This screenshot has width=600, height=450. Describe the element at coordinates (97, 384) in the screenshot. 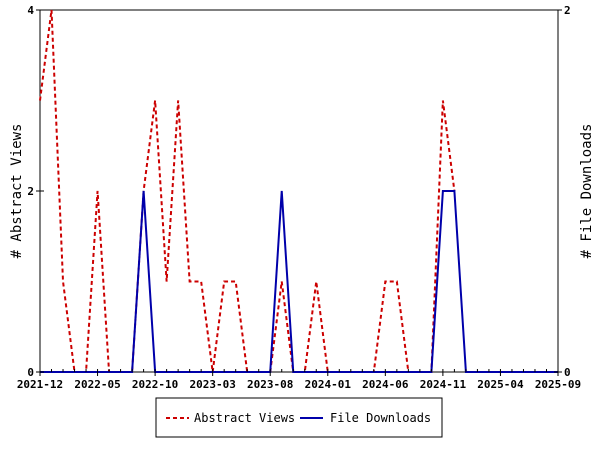

I see `x-tick-label: 2022-05` at that location.